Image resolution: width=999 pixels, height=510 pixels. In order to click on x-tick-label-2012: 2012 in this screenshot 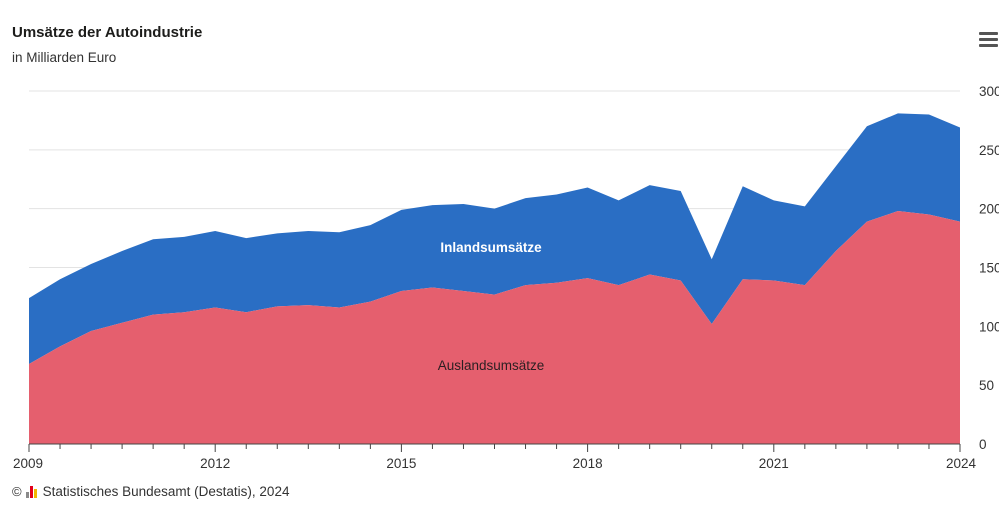, I will do `click(215, 463)`.